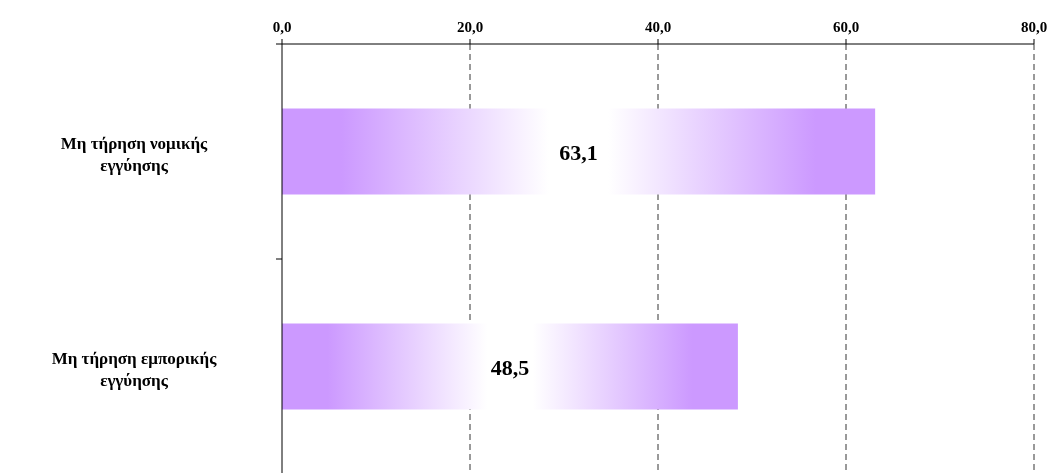  Describe the element at coordinates (282, 27) in the screenshot. I see `x-tick-label: 0,0` at that location.